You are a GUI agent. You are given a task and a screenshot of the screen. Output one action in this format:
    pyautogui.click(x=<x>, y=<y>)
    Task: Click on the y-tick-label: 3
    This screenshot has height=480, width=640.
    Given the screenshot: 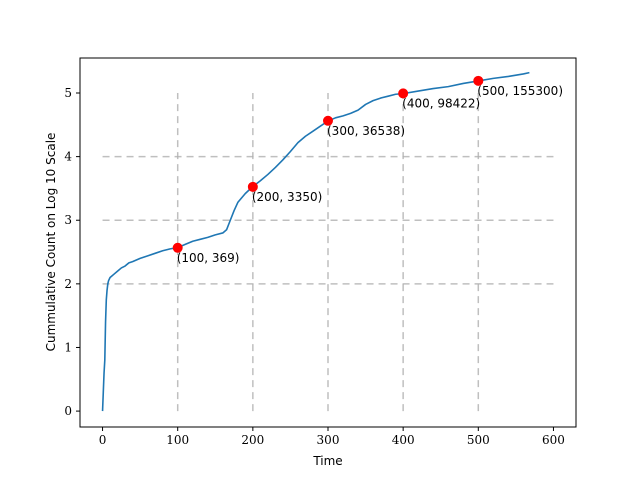 What is the action you would take?
    pyautogui.click(x=68, y=220)
    